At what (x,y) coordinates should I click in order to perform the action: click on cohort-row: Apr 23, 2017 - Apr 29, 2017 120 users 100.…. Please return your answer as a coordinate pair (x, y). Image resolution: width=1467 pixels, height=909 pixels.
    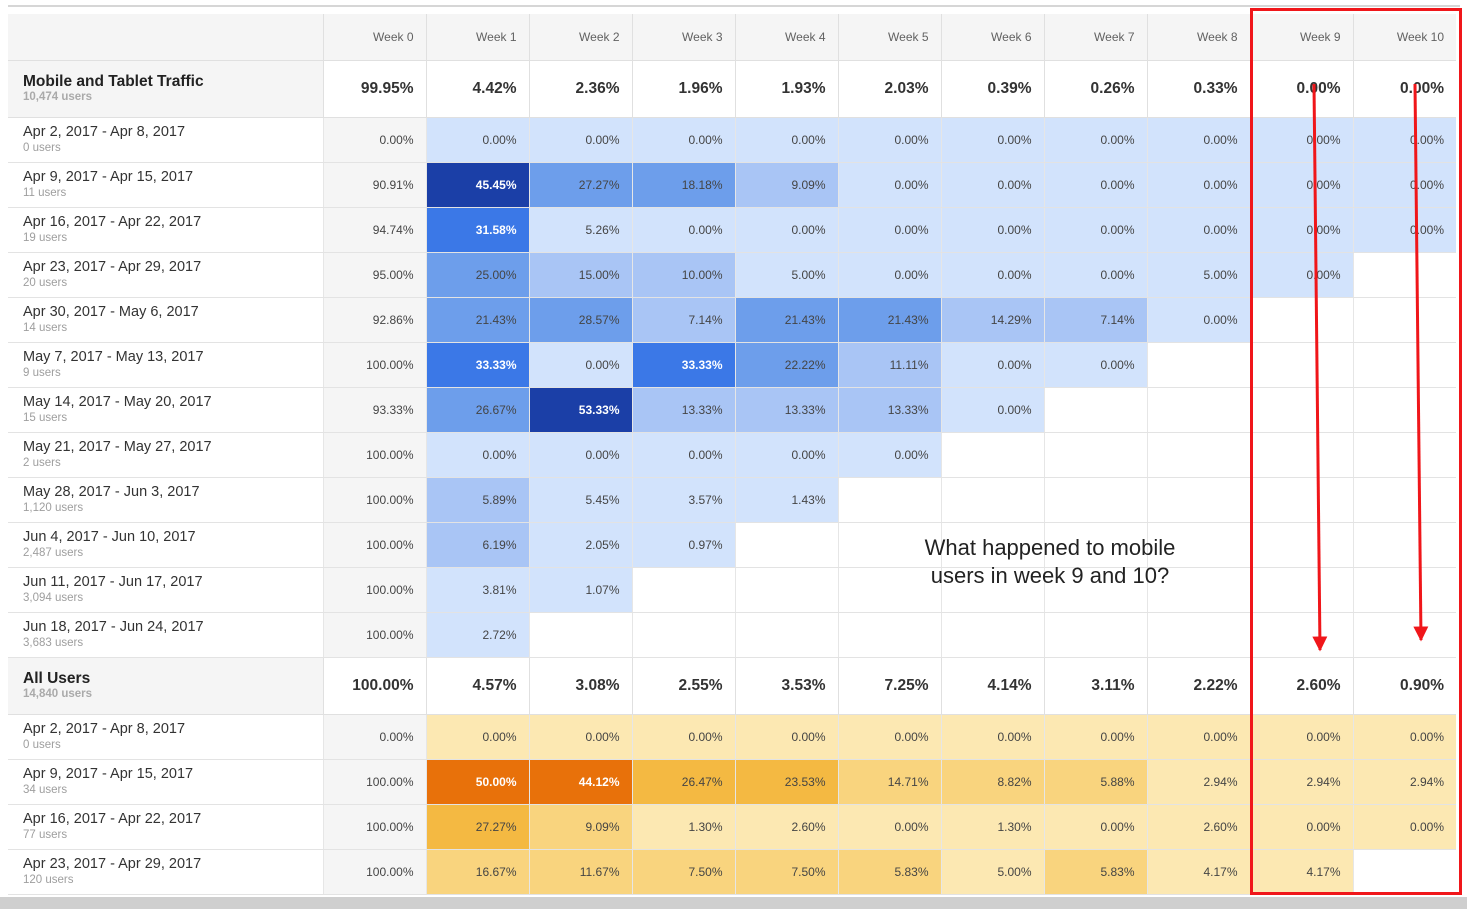
    Looking at the image, I should click on (732, 872).